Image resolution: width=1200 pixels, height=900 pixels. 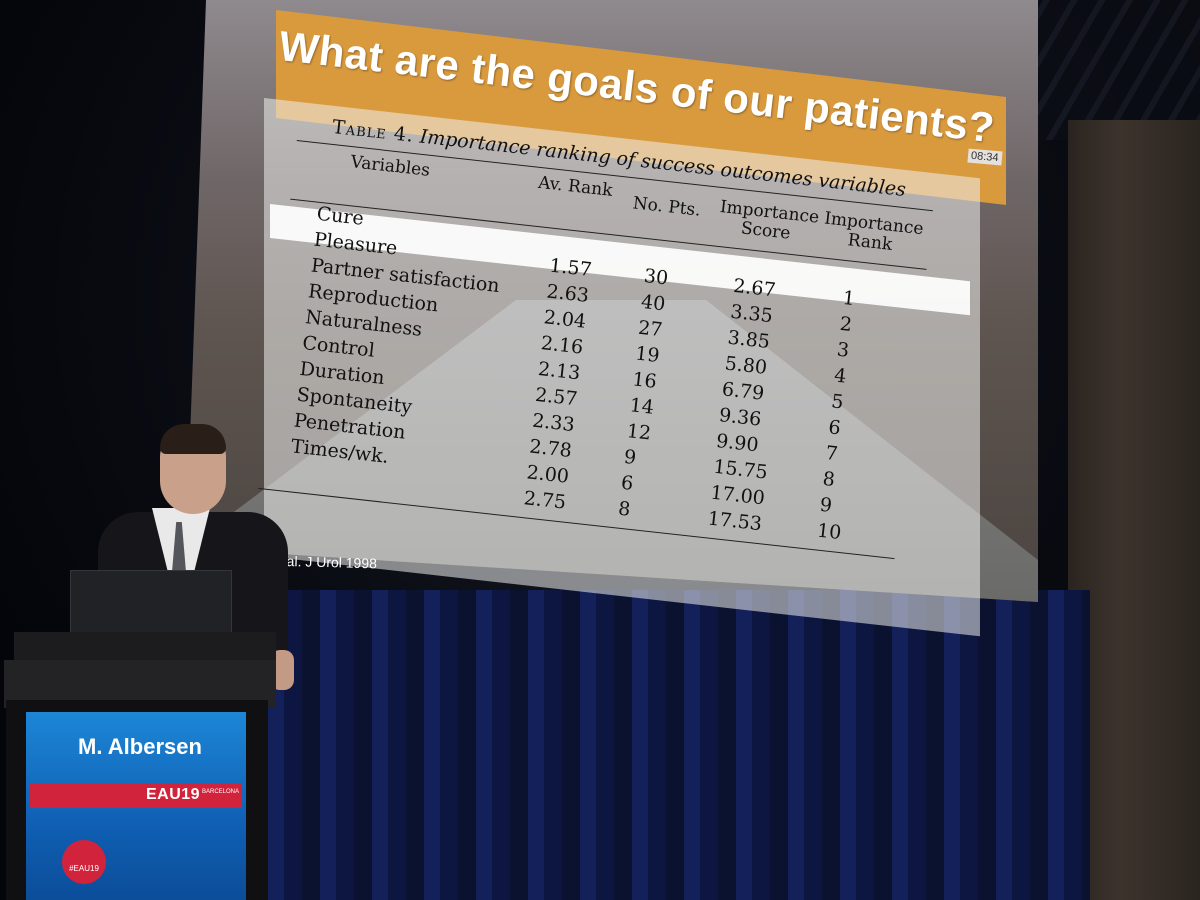 What do you see at coordinates (1134, 510) in the screenshot?
I see `side-wall` at bounding box center [1134, 510].